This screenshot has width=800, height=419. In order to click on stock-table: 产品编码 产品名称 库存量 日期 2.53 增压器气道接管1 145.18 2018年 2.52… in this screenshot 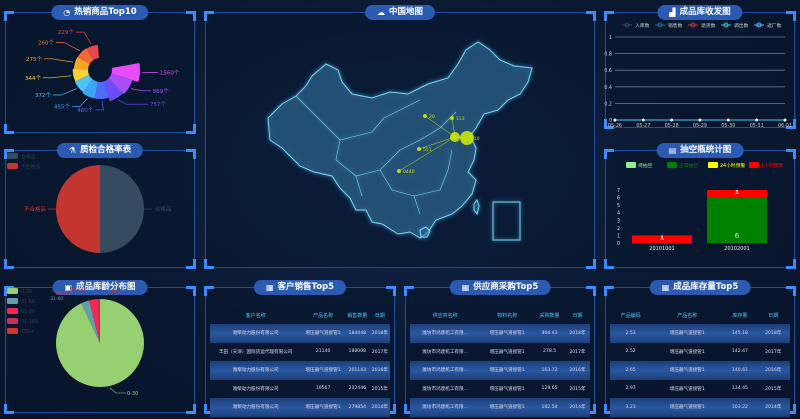, I will do `click(700, 361)`.